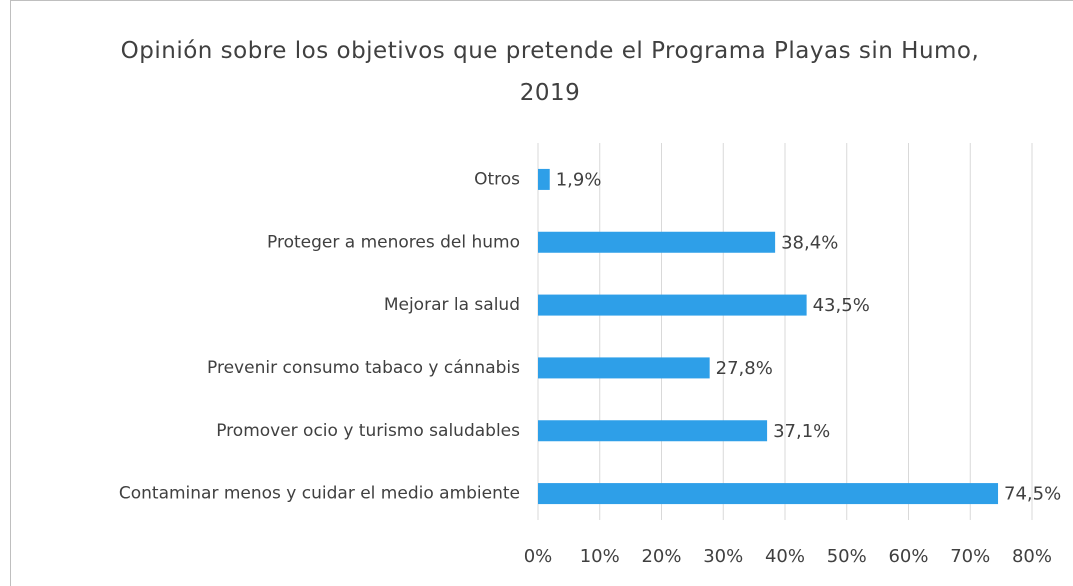  I want to click on data-label: 37,1%, so click(801, 431).